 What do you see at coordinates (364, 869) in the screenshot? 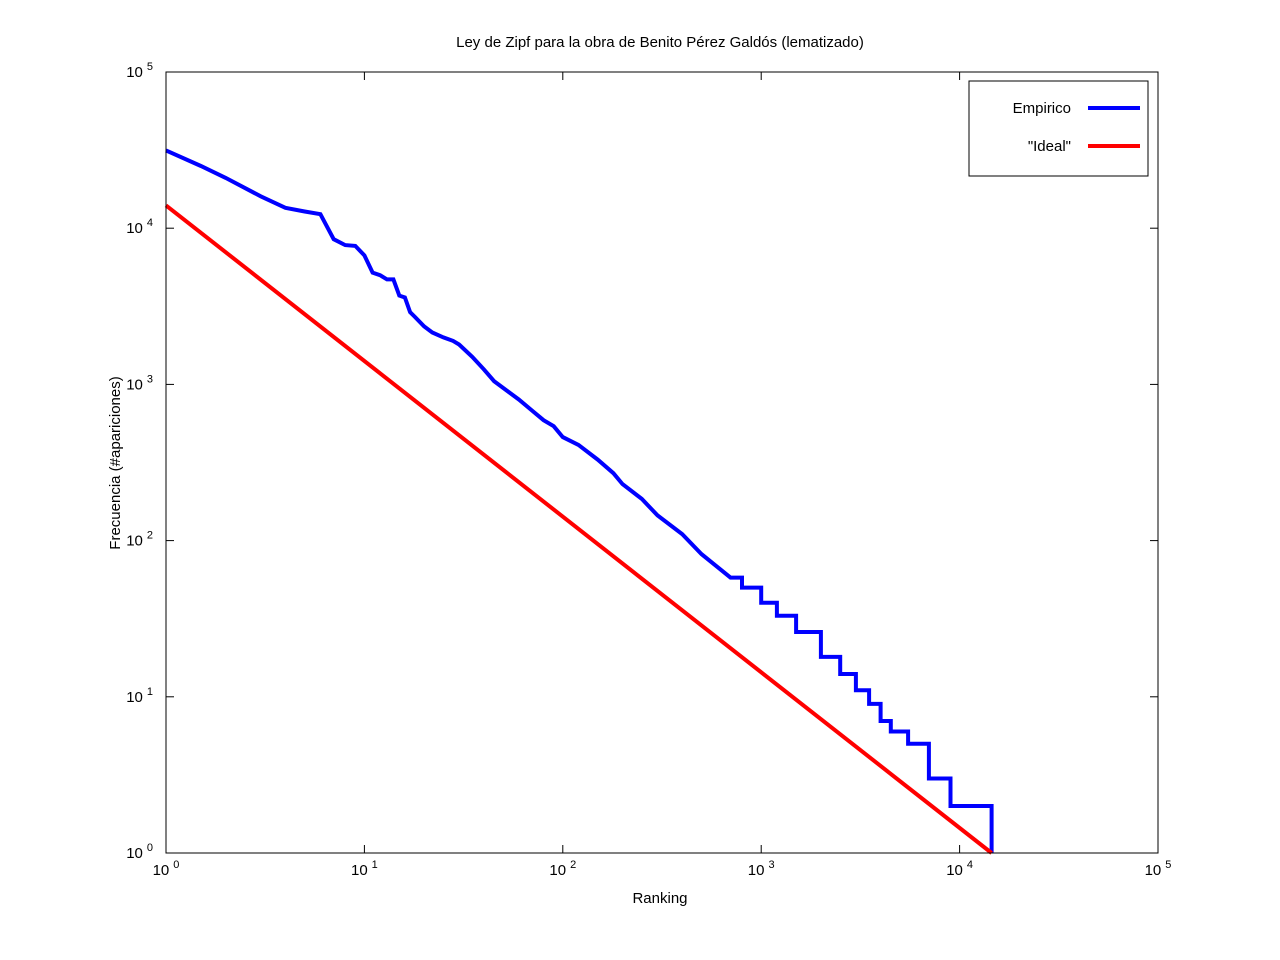
I see `x-tick-label: 10 1` at bounding box center [364, 869].